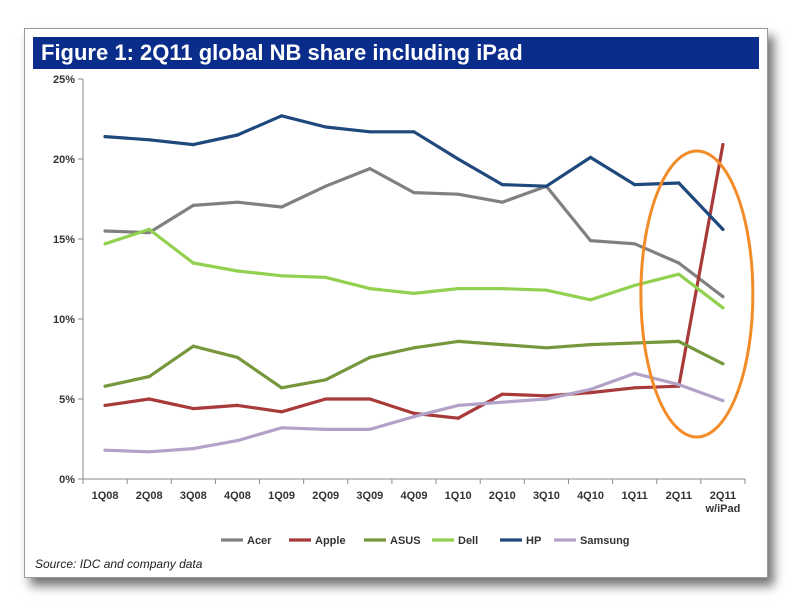  Describe the element at coordinates (605, 541) in the screenshot. I see `legend-label-samsung: Samsung` at that location.